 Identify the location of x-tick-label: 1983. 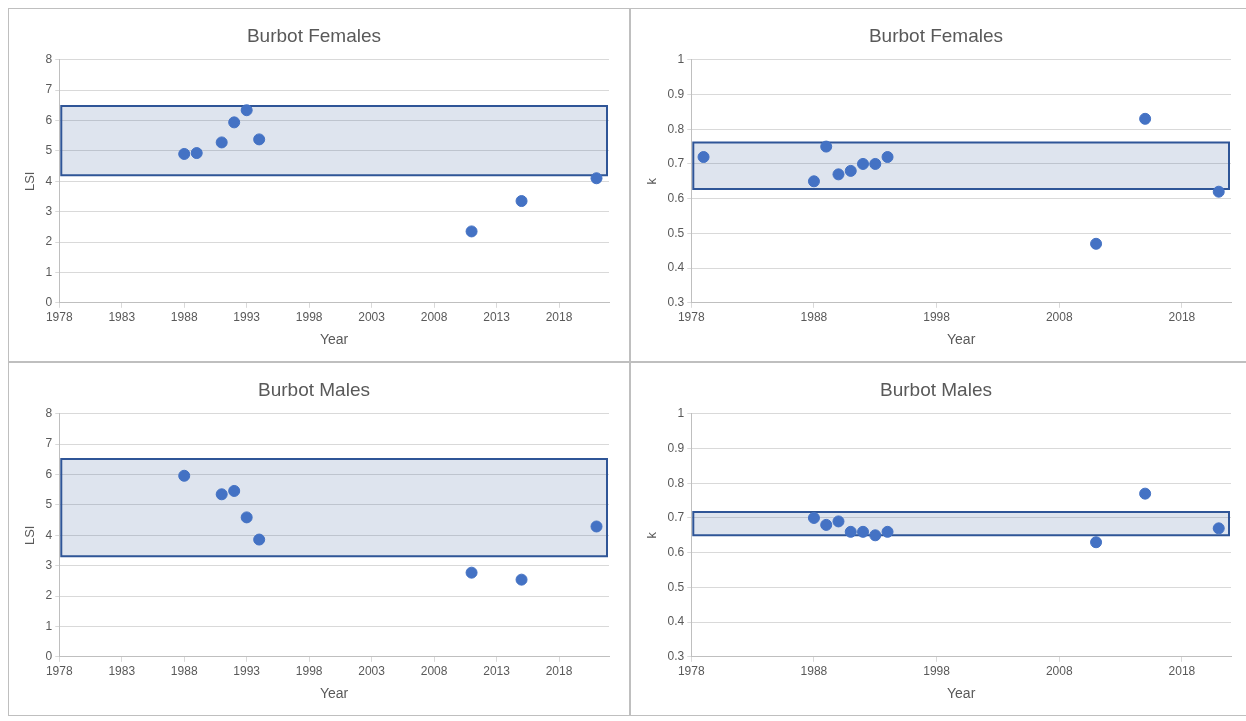
(122, 317).